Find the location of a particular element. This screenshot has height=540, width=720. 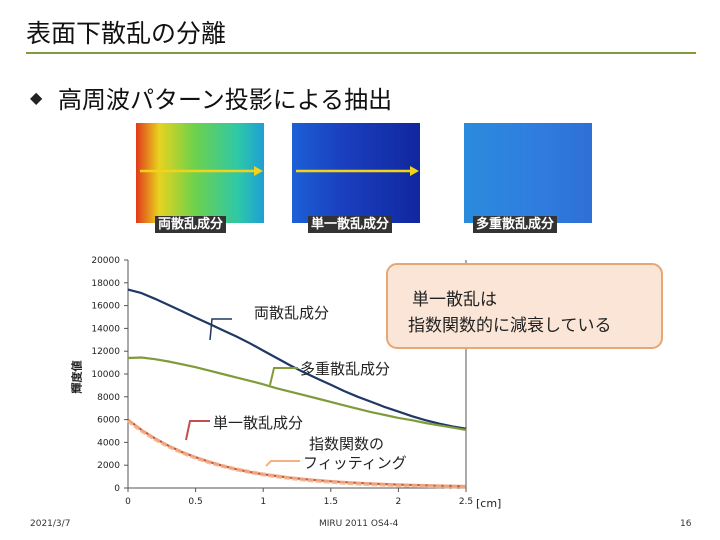

panel-label-single: 単一散乱成分 is located at coordinates (350, 224).